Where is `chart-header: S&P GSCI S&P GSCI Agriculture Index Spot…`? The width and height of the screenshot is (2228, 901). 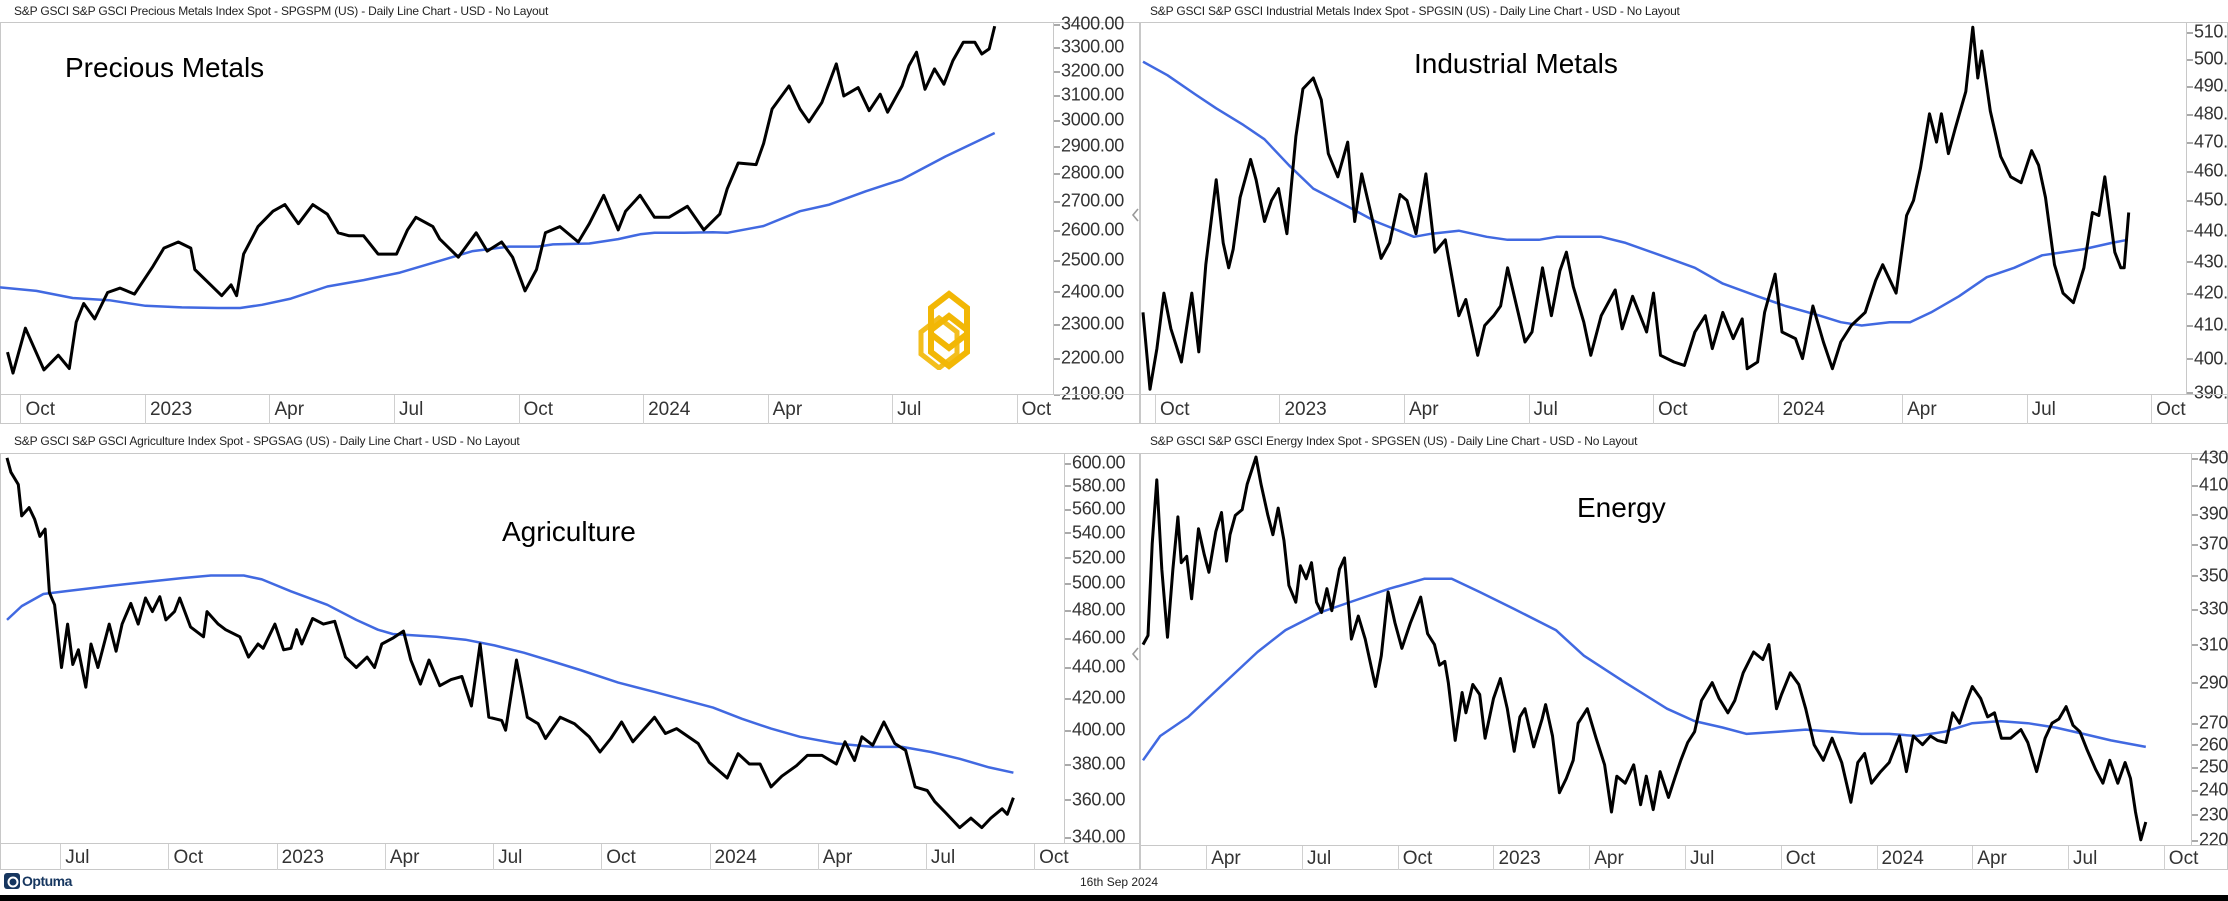
chart-header: S&P GSCI S&P GSCI Agriculture Index Spot… is located at coordinates (267, 441).